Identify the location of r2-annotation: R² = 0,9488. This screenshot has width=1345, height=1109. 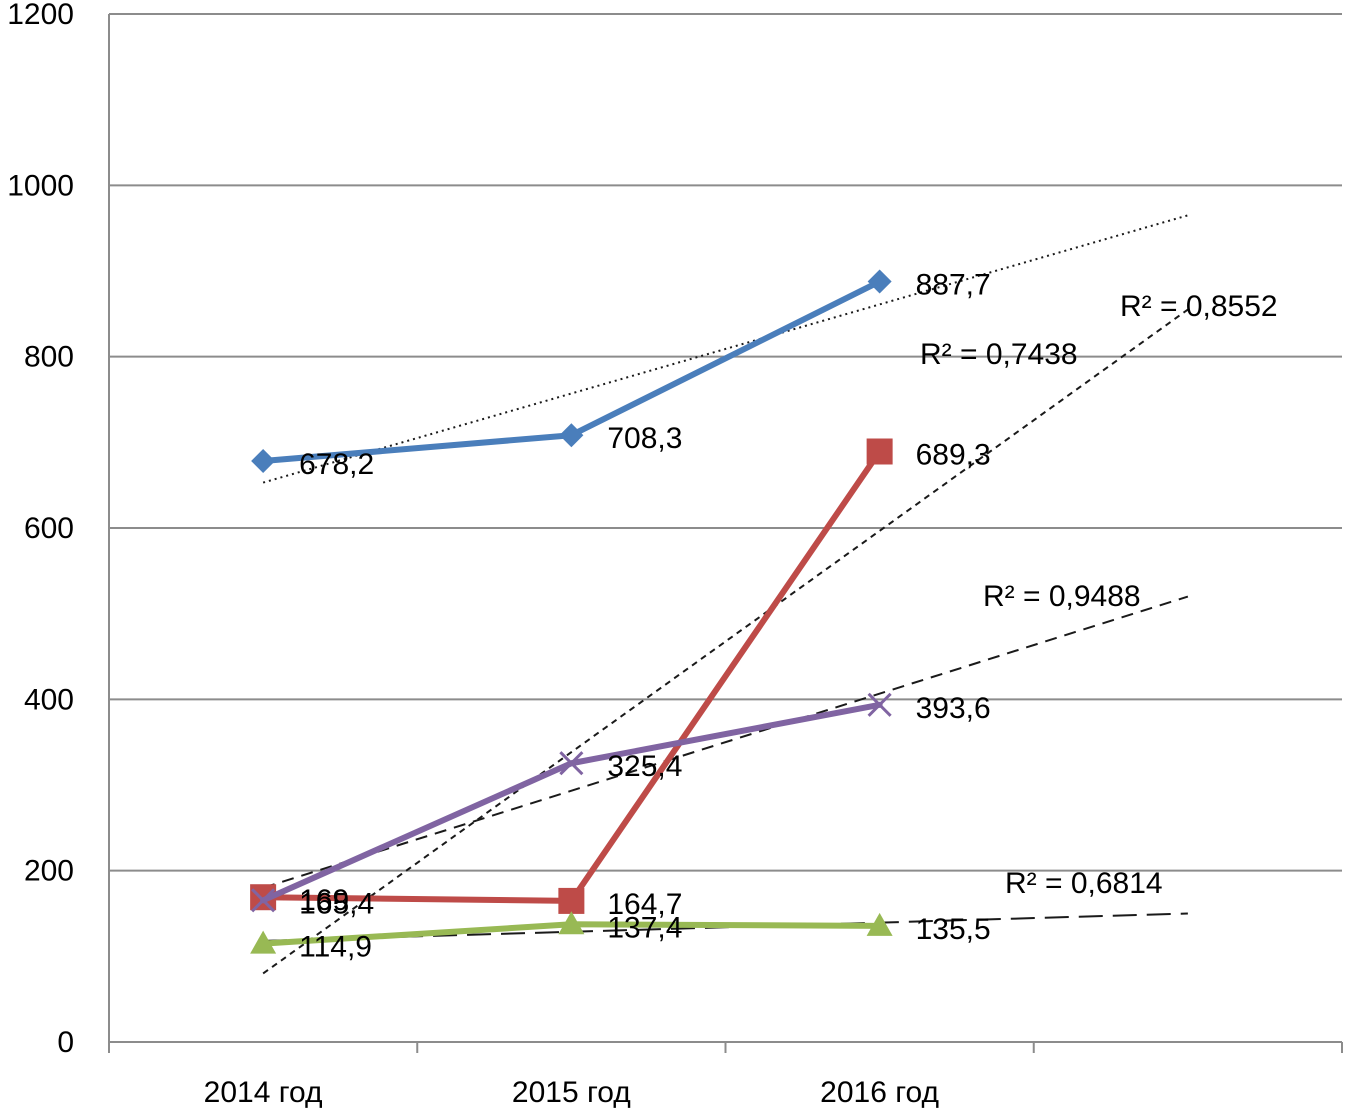
(1062, 596).